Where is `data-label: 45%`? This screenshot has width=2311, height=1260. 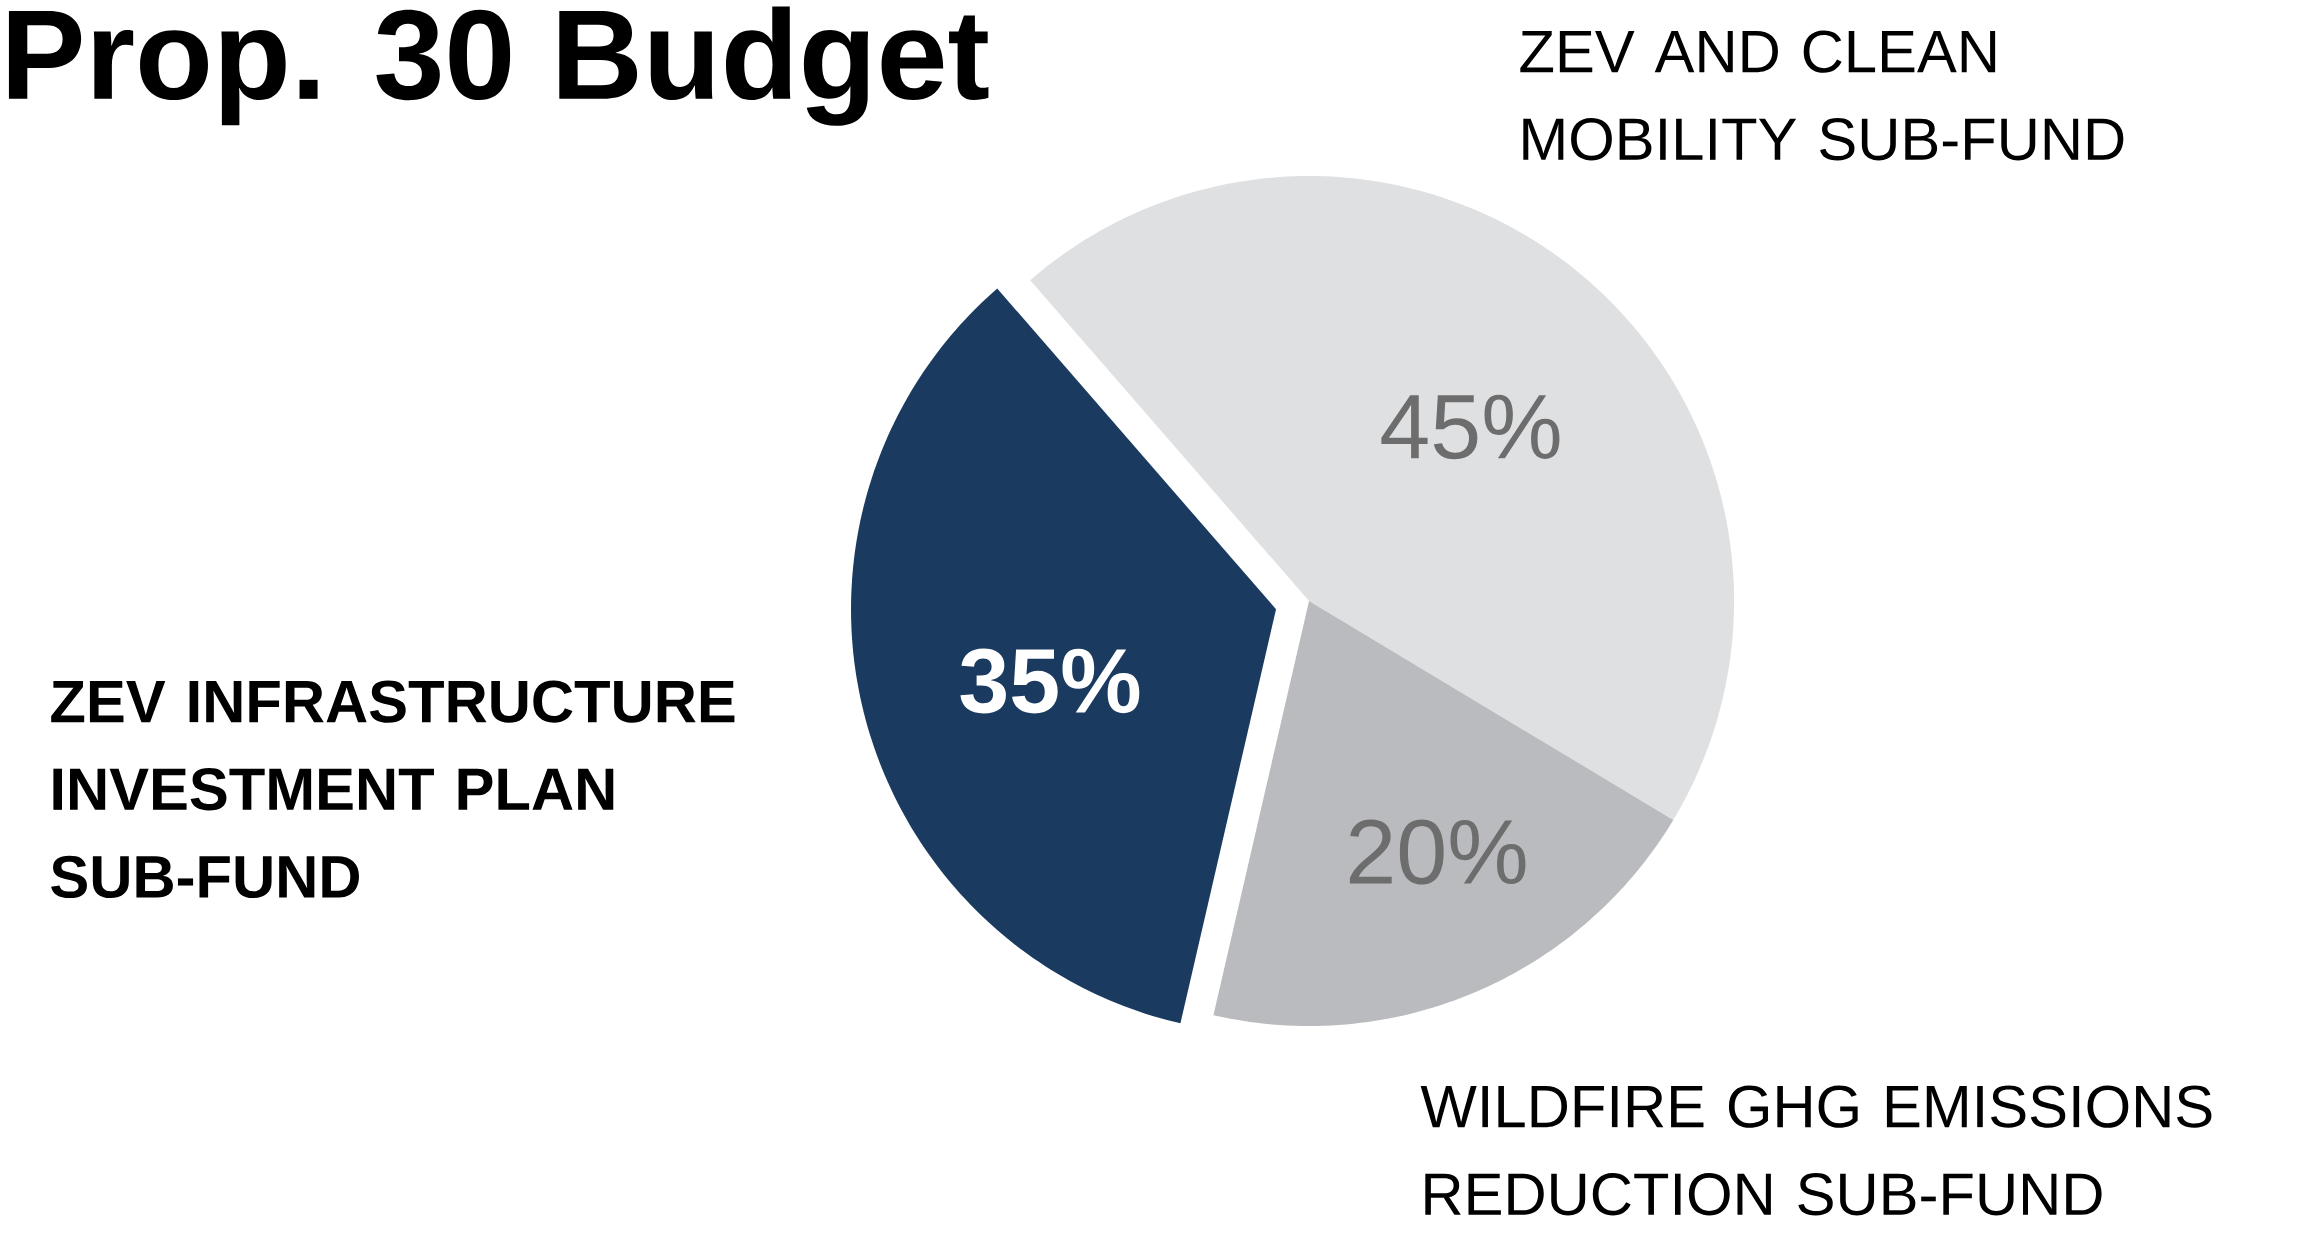 data-label: 45% is located at coordinates (1470, 427).